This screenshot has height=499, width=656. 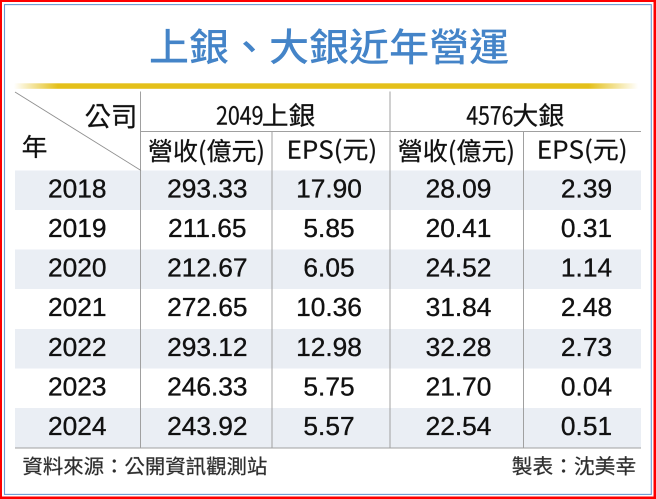 I want to click on svg-text: 2.48, so click(x=586, y=307).